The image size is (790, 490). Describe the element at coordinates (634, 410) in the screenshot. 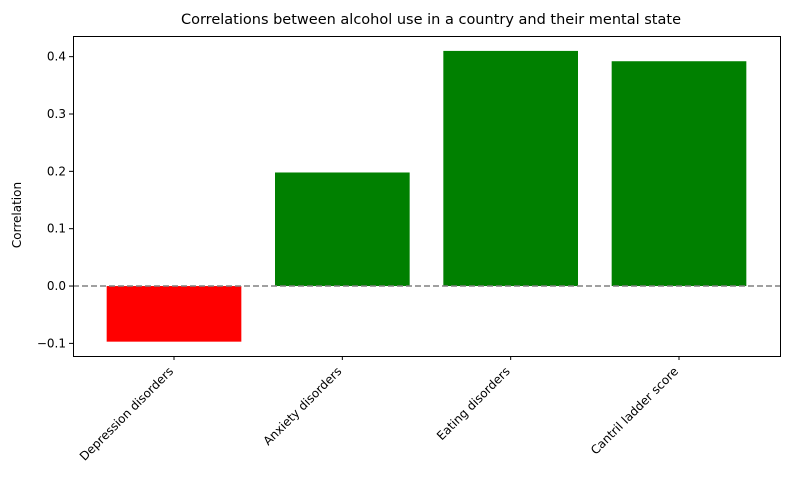

I see `x-tick-label: Cantril ladder score` at that location.